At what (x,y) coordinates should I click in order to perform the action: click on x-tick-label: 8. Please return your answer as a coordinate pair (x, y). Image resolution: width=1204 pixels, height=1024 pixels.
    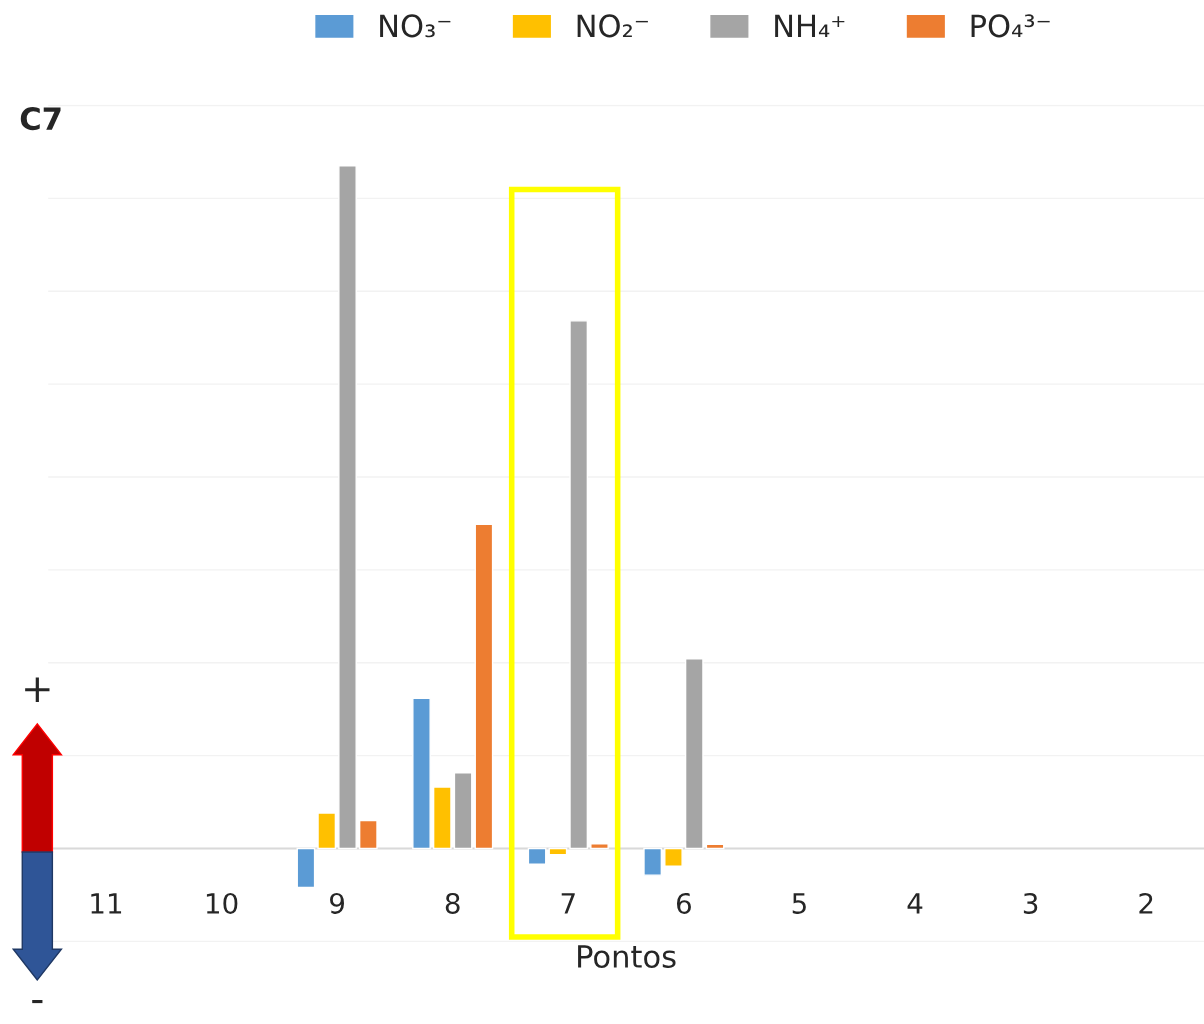
    Looking at the image, I should click on (452, 903).